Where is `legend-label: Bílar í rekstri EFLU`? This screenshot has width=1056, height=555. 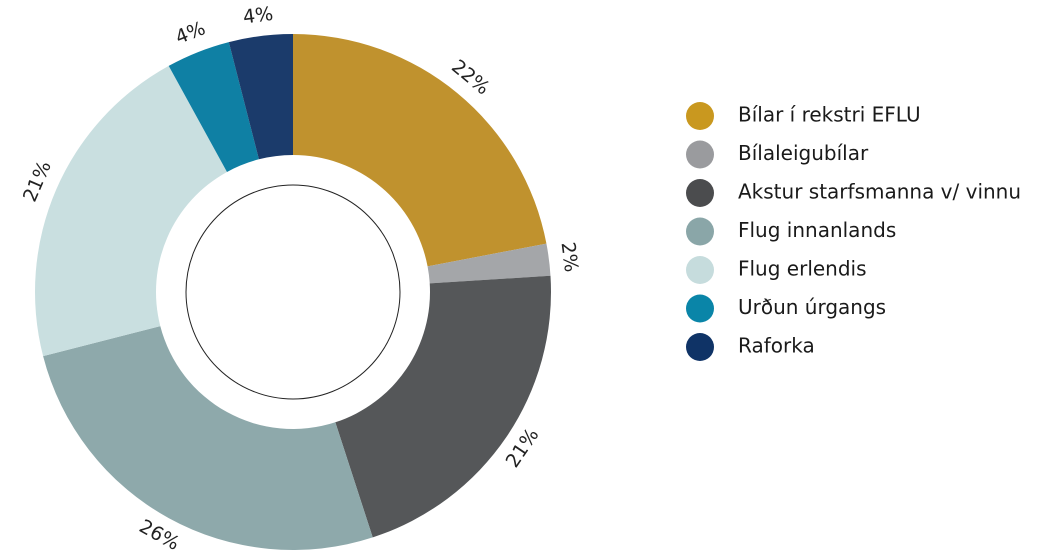 legend-label: Bílar í rekstri EFLU is located at coordinates (829, 115).